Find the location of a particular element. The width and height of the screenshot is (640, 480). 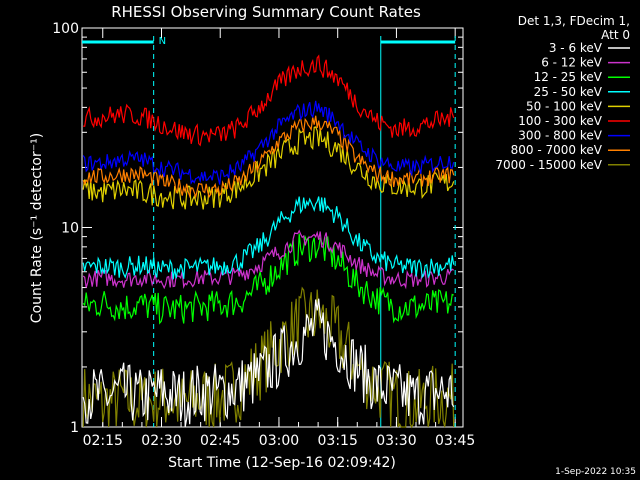

x-tick-label-2: 02:45 is located at coordinates (220, 441).